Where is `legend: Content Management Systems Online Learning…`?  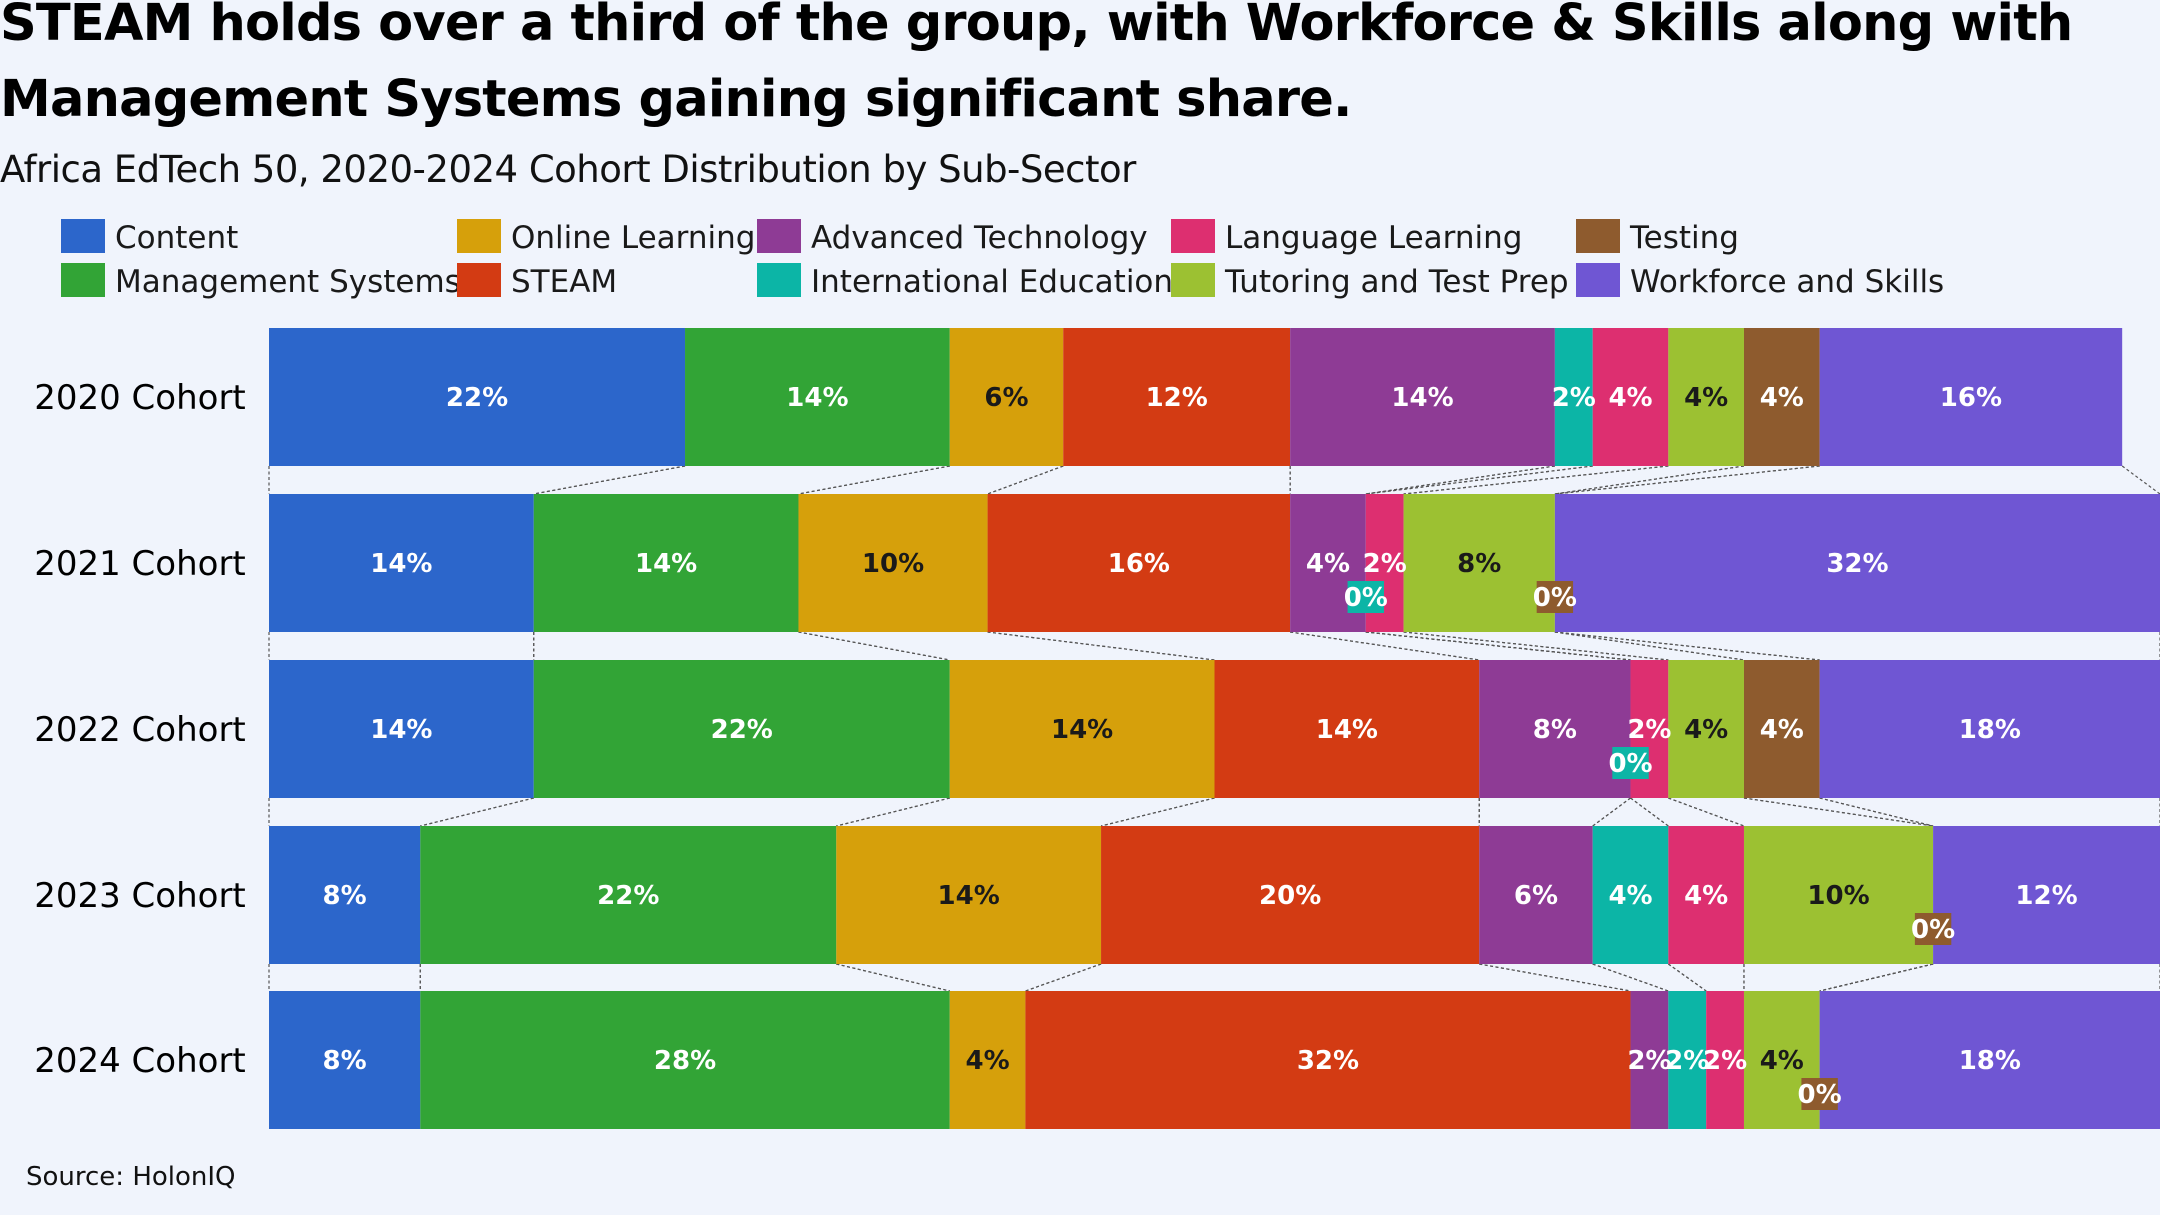 legend: Content Management Systems Online Learning… is located at coordinates (1002, 259).